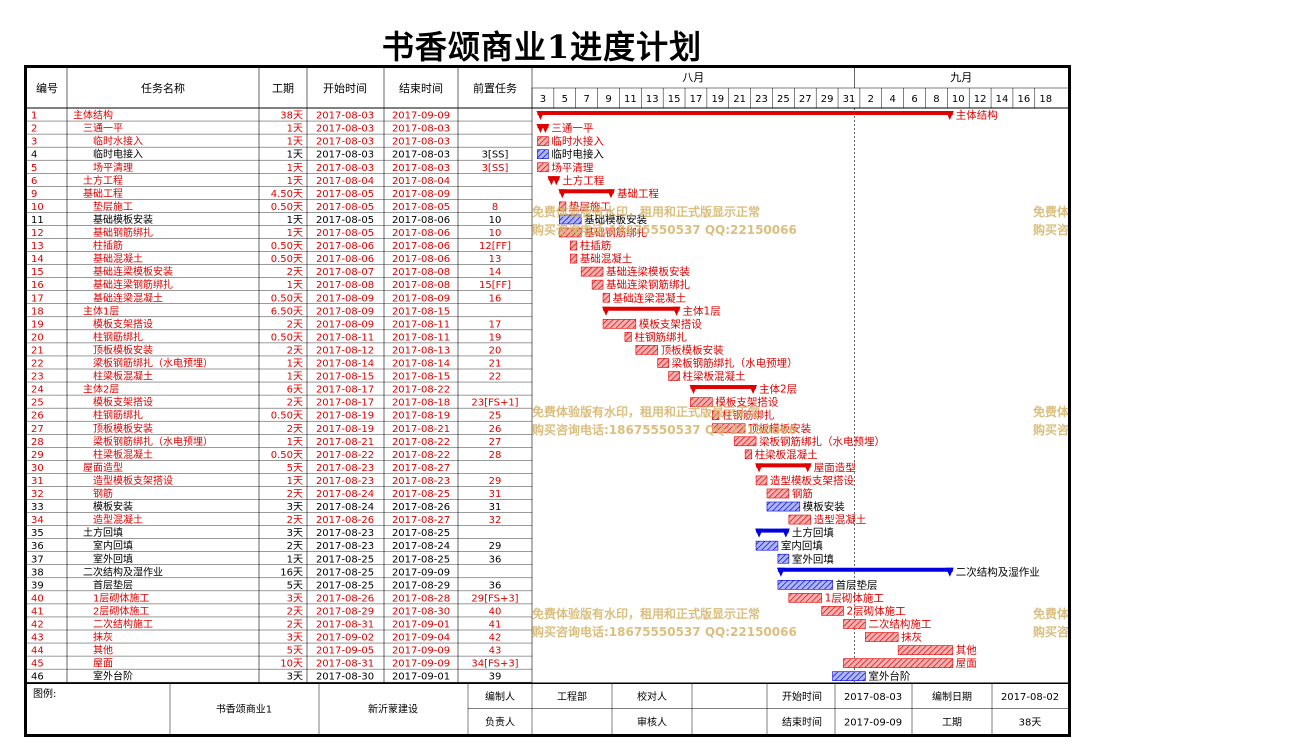  What do you see at coordinates (271, 245) in the screenshot?
I see `table-row: 13 柱插筋 0.50天 2017-08-06 2017-08-06 12[FF]` at bounding box center [271, 245].